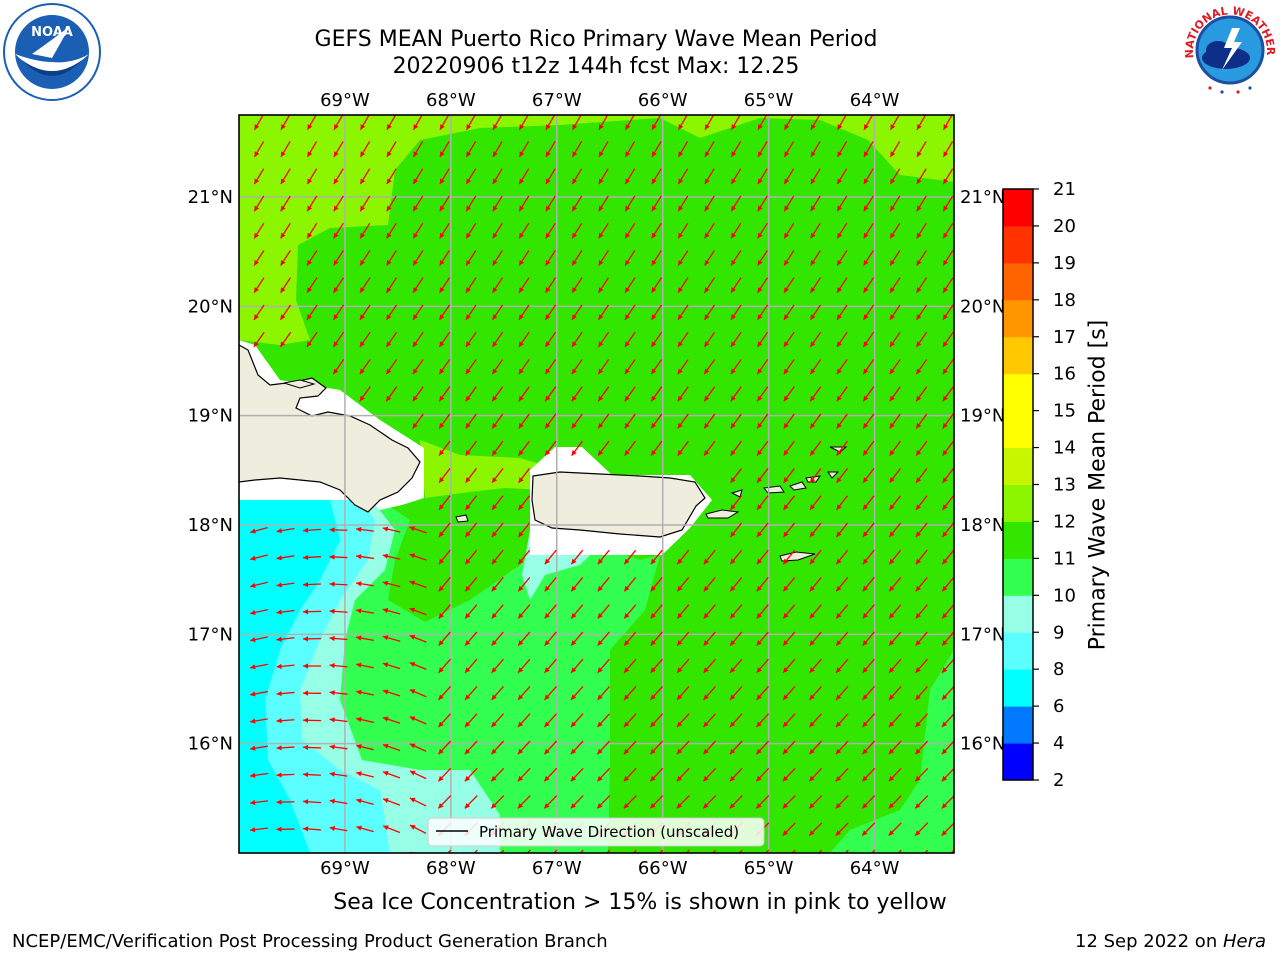  Describe the element at coordinates (596, 832) in the screenshot. I see `arrow-legend: Primary Wave Direction (unscaled)` at that location.